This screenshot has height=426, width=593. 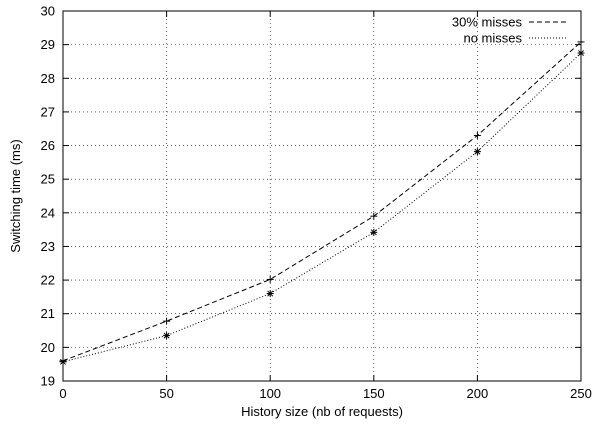 I want to click on legend: 30% misses no misses, so click(x=509, y=30).